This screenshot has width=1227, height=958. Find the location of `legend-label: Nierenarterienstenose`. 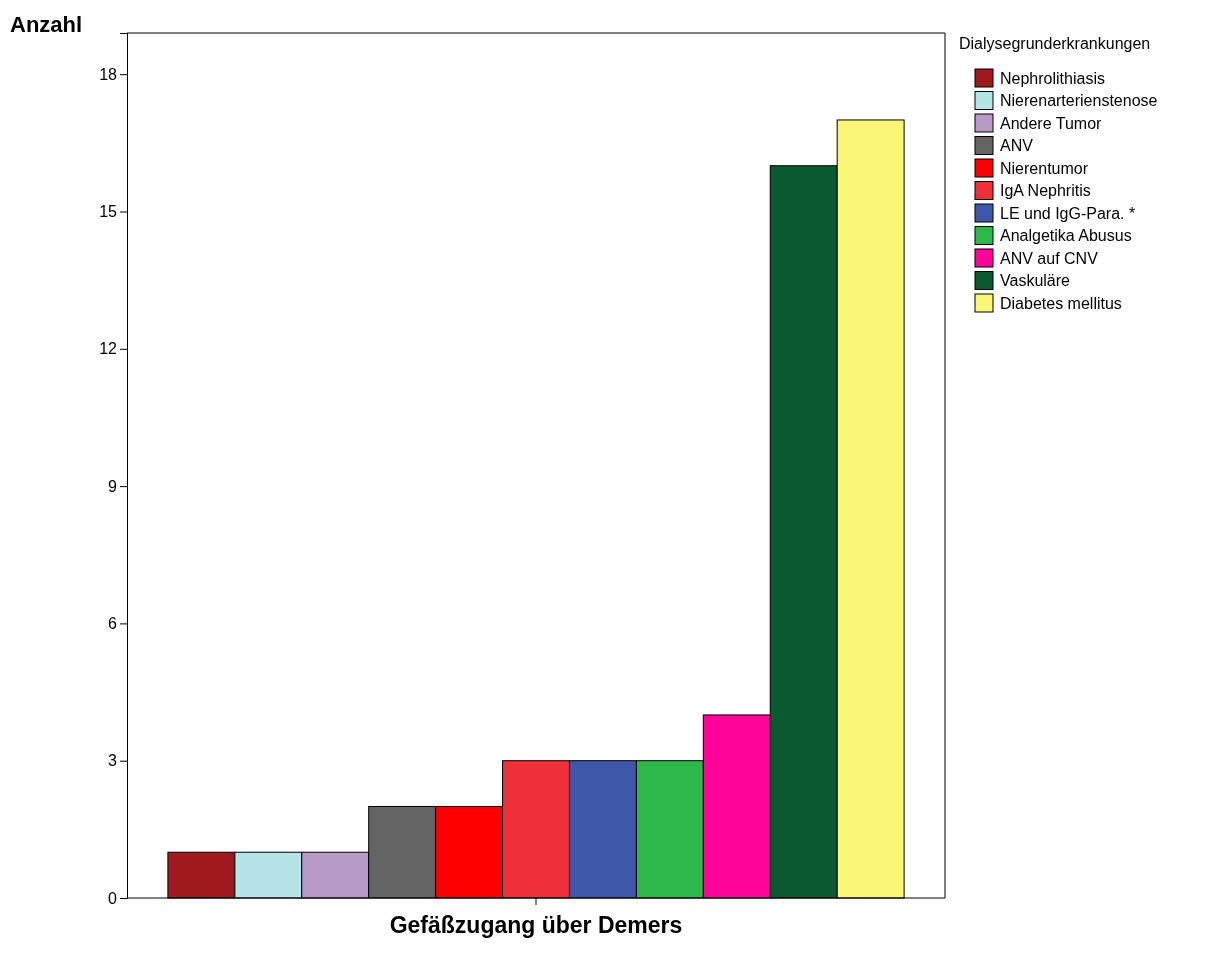

legend-label: Nierenarterienstenose is located at coordinates (1079, 101).